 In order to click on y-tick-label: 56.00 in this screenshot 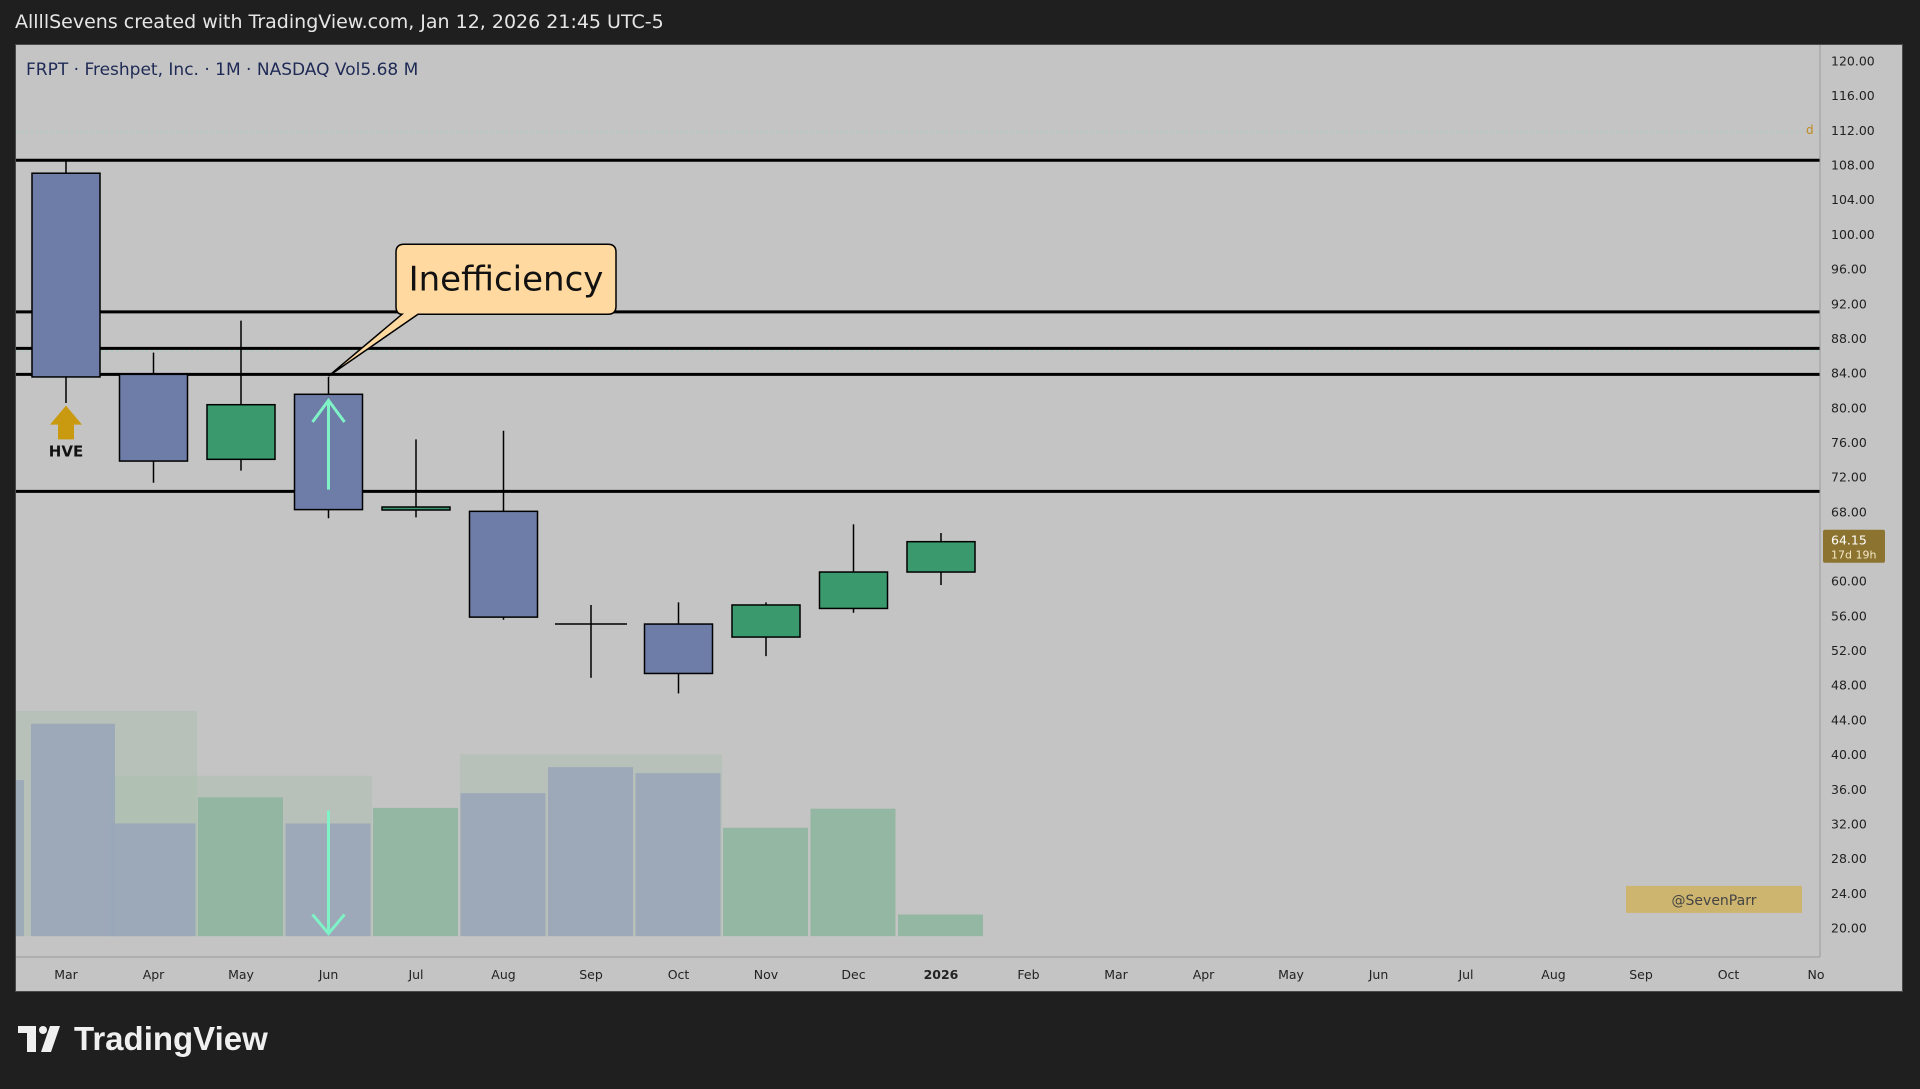, I will do `click(1849, 615)`.